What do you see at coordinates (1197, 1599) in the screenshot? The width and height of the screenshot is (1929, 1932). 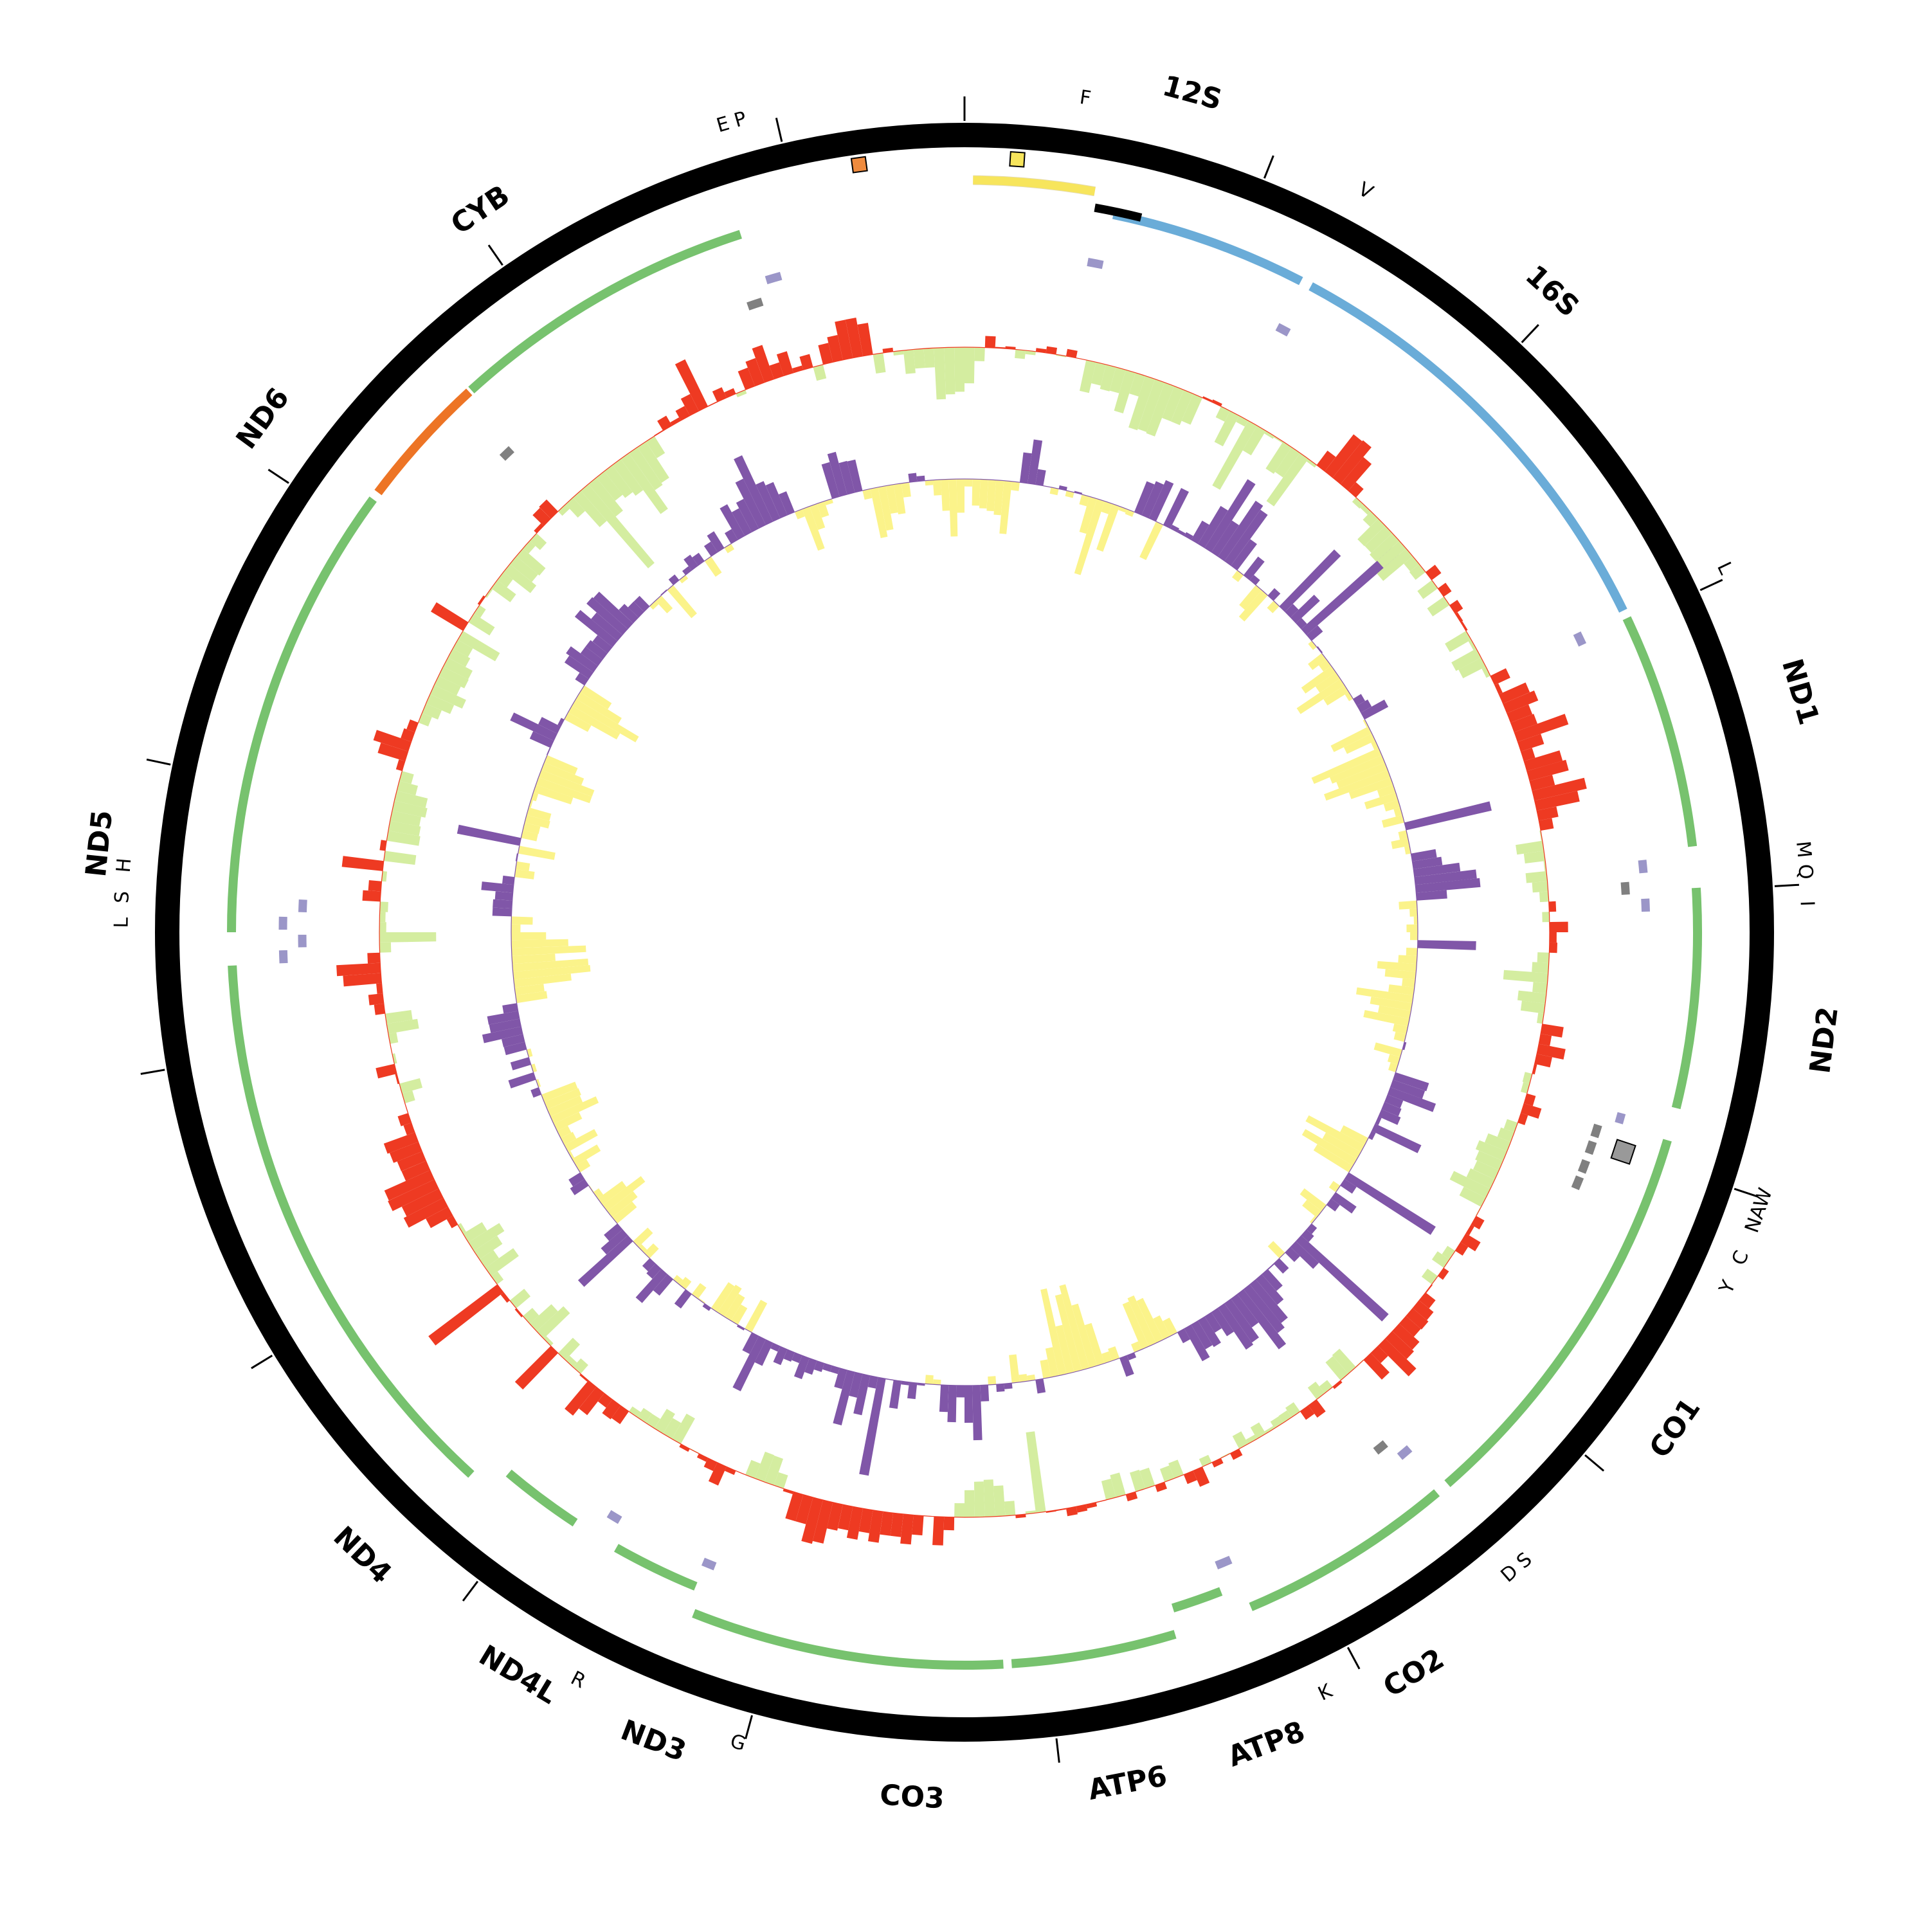 I see `gene-arc-atp8` at bounding box center [1197, 1599].